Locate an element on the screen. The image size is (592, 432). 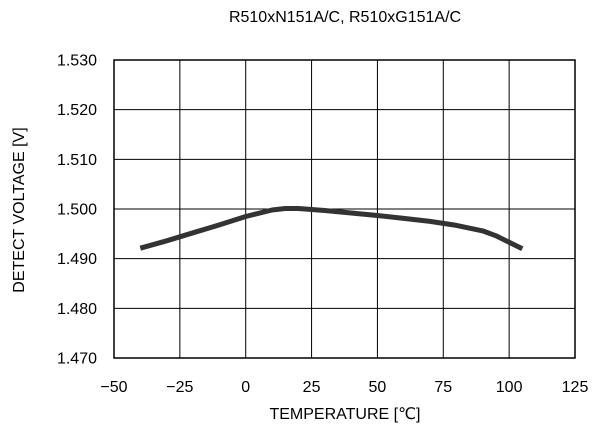
x-tick-label: 25 is located at coordinates (312, 387).